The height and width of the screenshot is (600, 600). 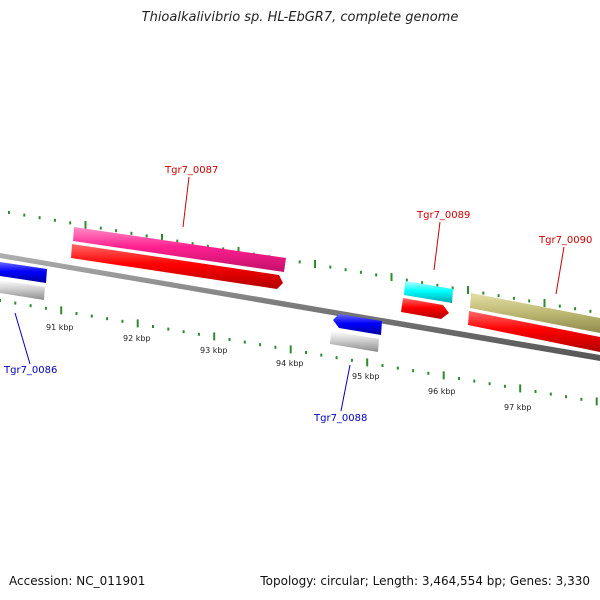 What do you see at coordinates (347, 369) in the screenshot?
I see `gene-tgr7-0088: Tgr7_0088` at bounding box center [347, 369].